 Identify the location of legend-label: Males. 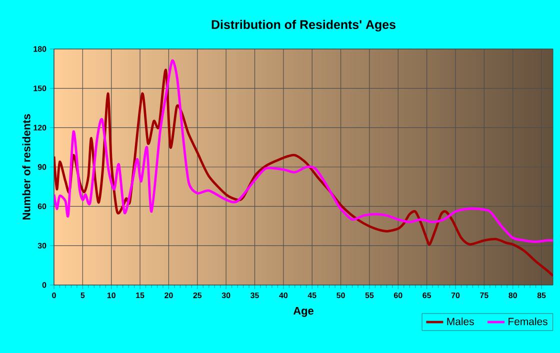
(460, 322).